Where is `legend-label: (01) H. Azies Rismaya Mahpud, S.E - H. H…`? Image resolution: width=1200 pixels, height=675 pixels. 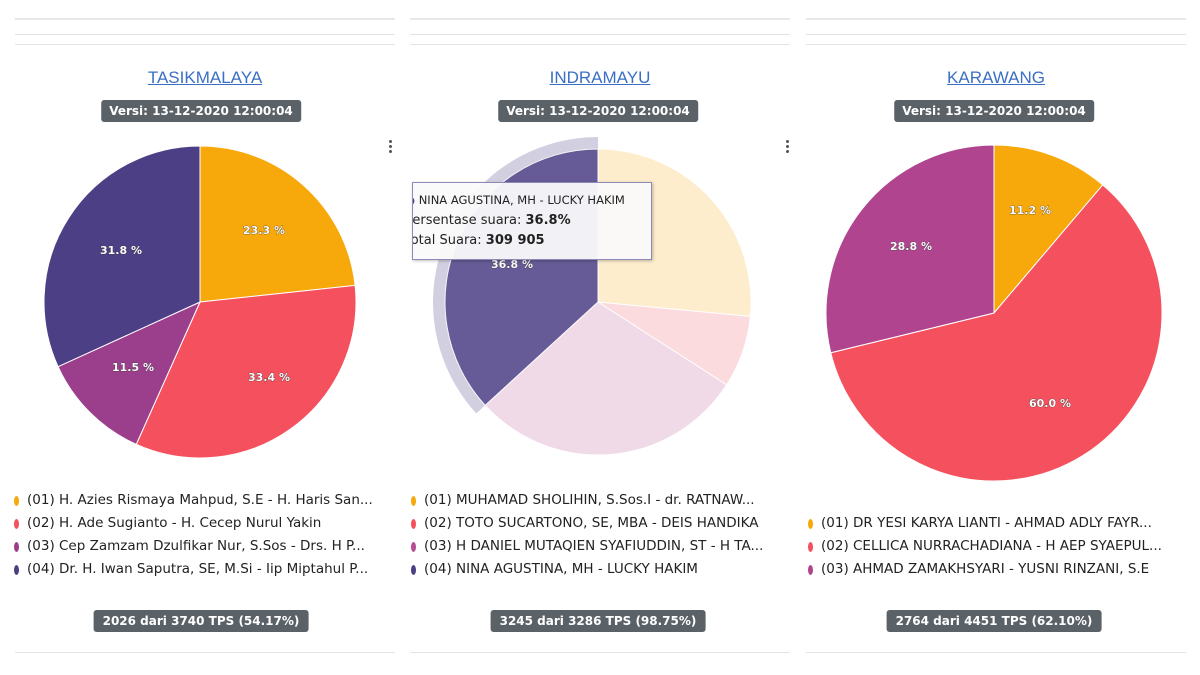
legend-label: (01) H. Azies Rismaya Mahpud, S.E - H. H… is located at coordinates (200, 500).